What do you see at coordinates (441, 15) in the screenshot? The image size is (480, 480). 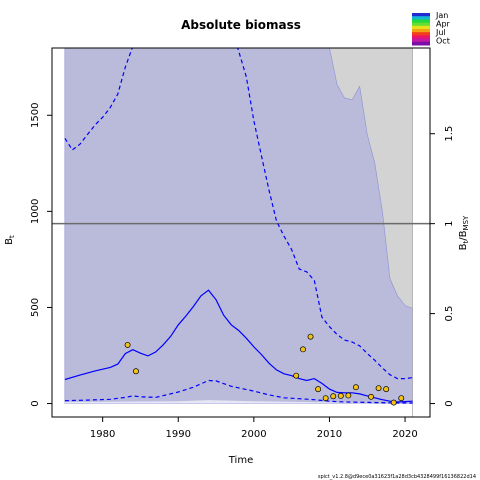 I see `legend-label: Jan` at bounding box center [441, 15].